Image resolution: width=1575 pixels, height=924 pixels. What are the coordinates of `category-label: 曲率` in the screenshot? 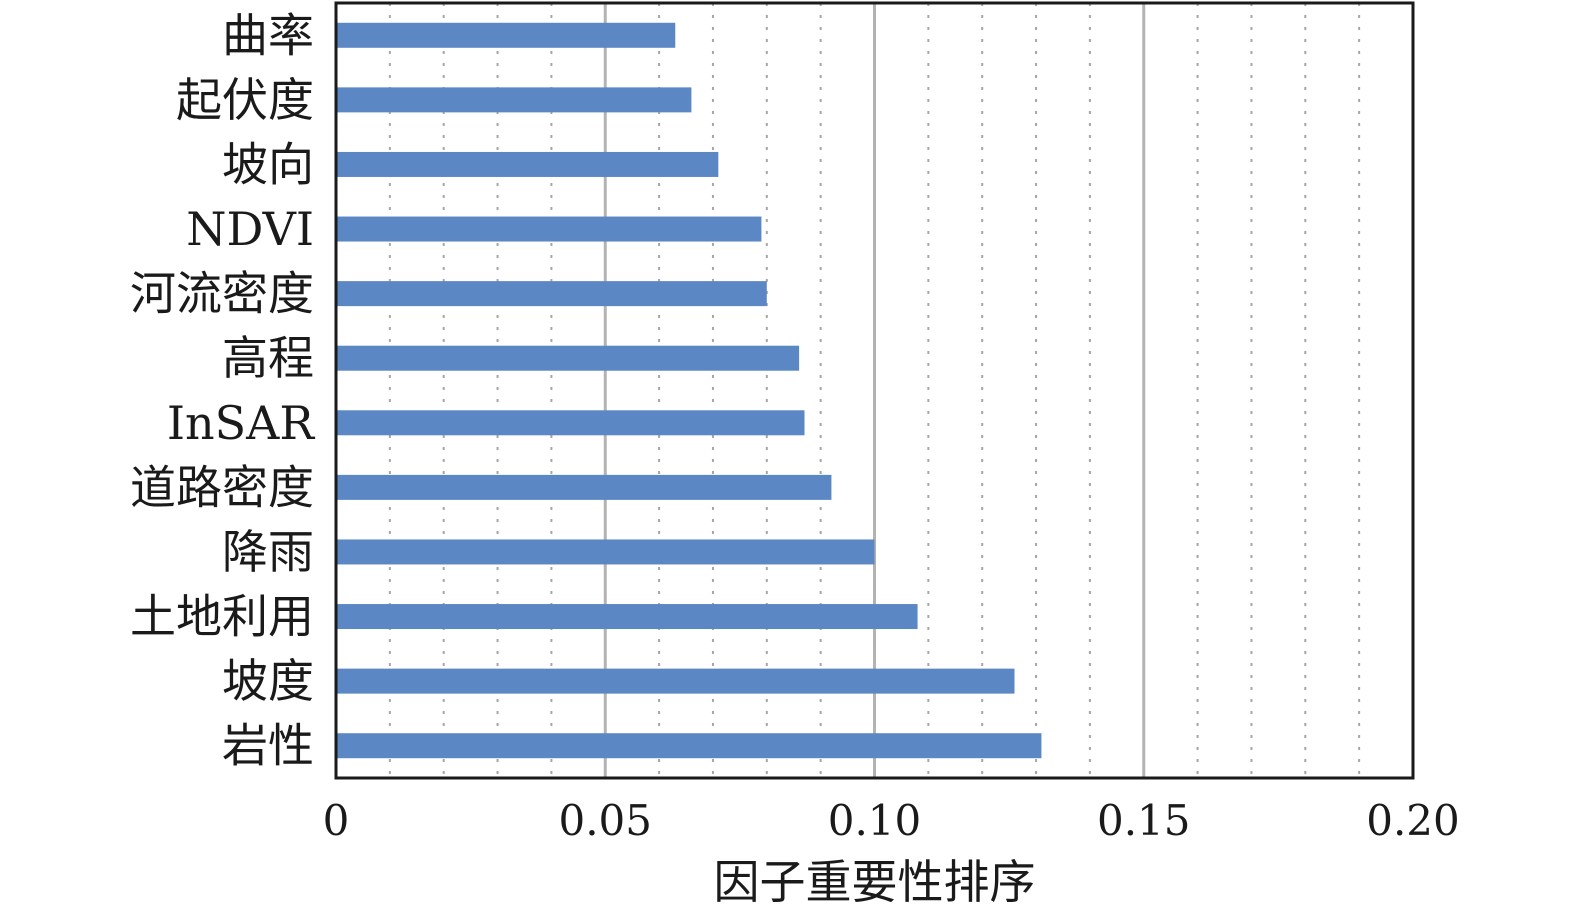 It's located at (268, 35).